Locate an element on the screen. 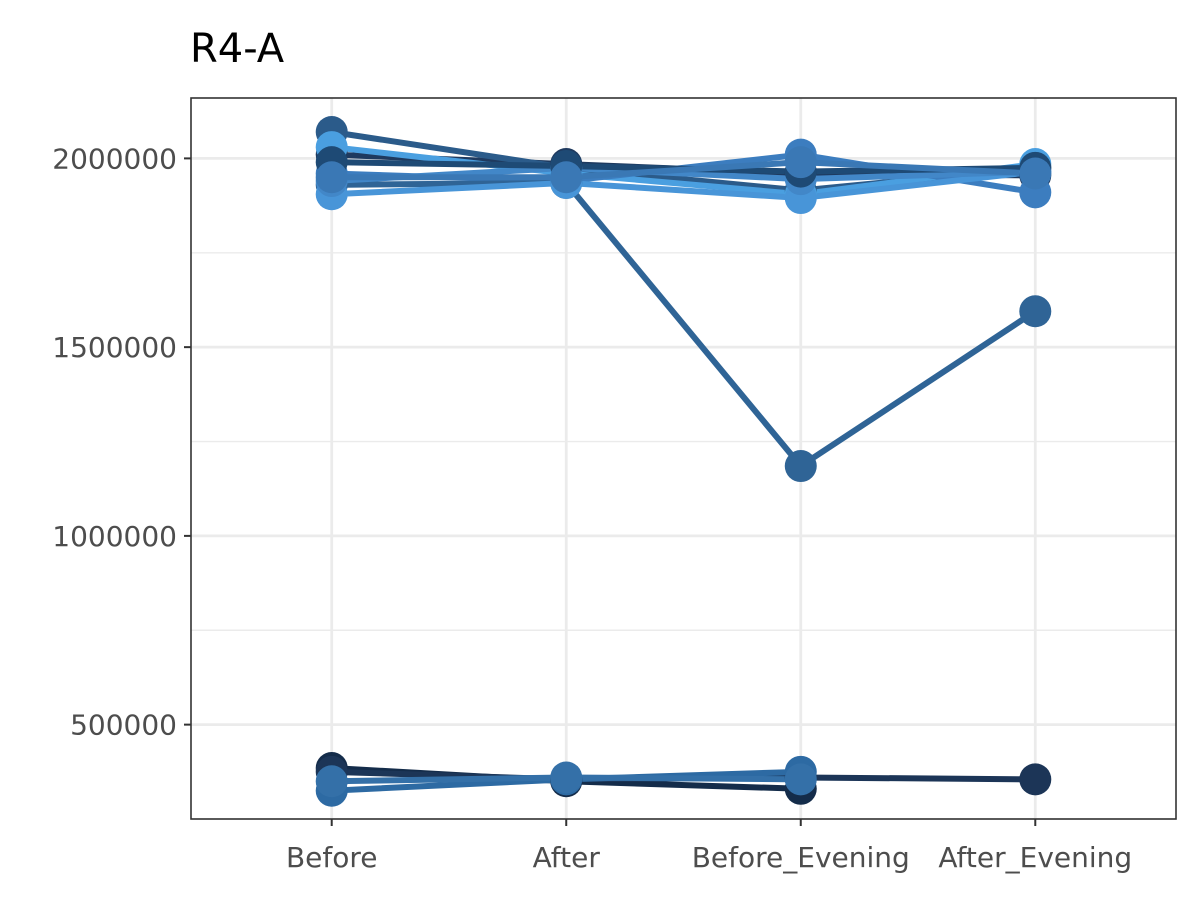 The width and height of the screenshot is (1200, 900). x-axis: Before After Before_Evening After_Evening is located at coordinates (709, 846).